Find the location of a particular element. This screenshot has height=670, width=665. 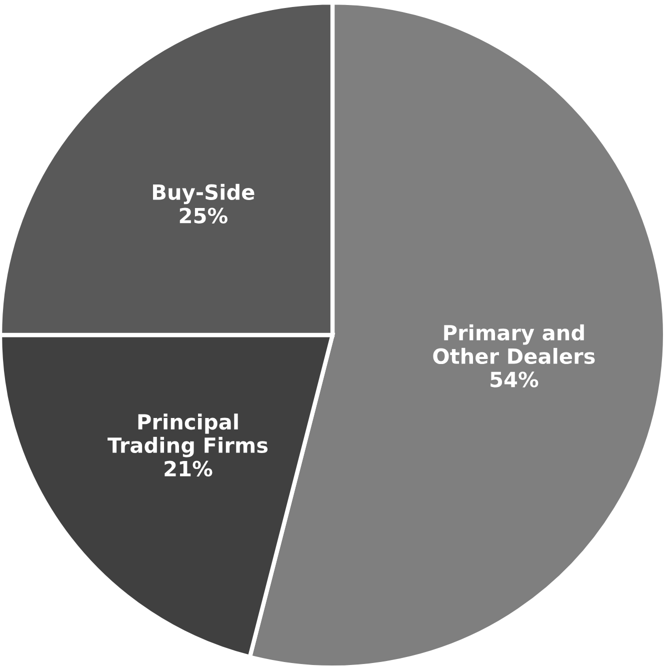

slice-label: Primary and Other Dealers is located at coordinates (514, 344).